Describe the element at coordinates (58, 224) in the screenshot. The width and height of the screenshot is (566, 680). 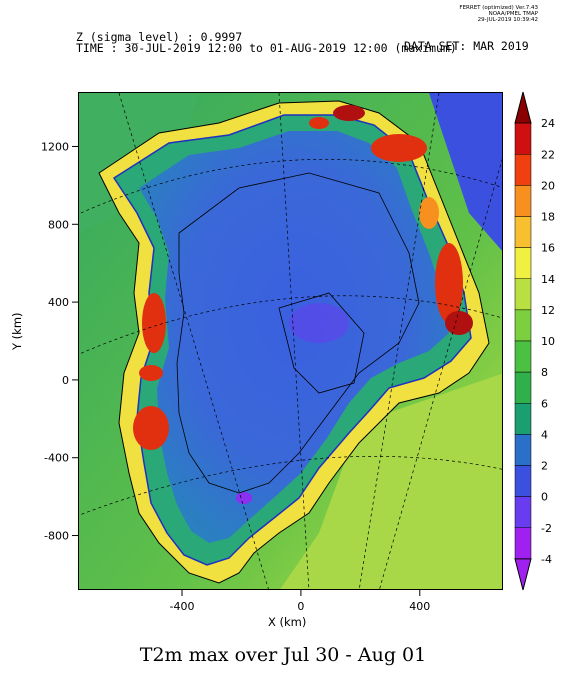
I see `y-tick-label: 800` at that location.